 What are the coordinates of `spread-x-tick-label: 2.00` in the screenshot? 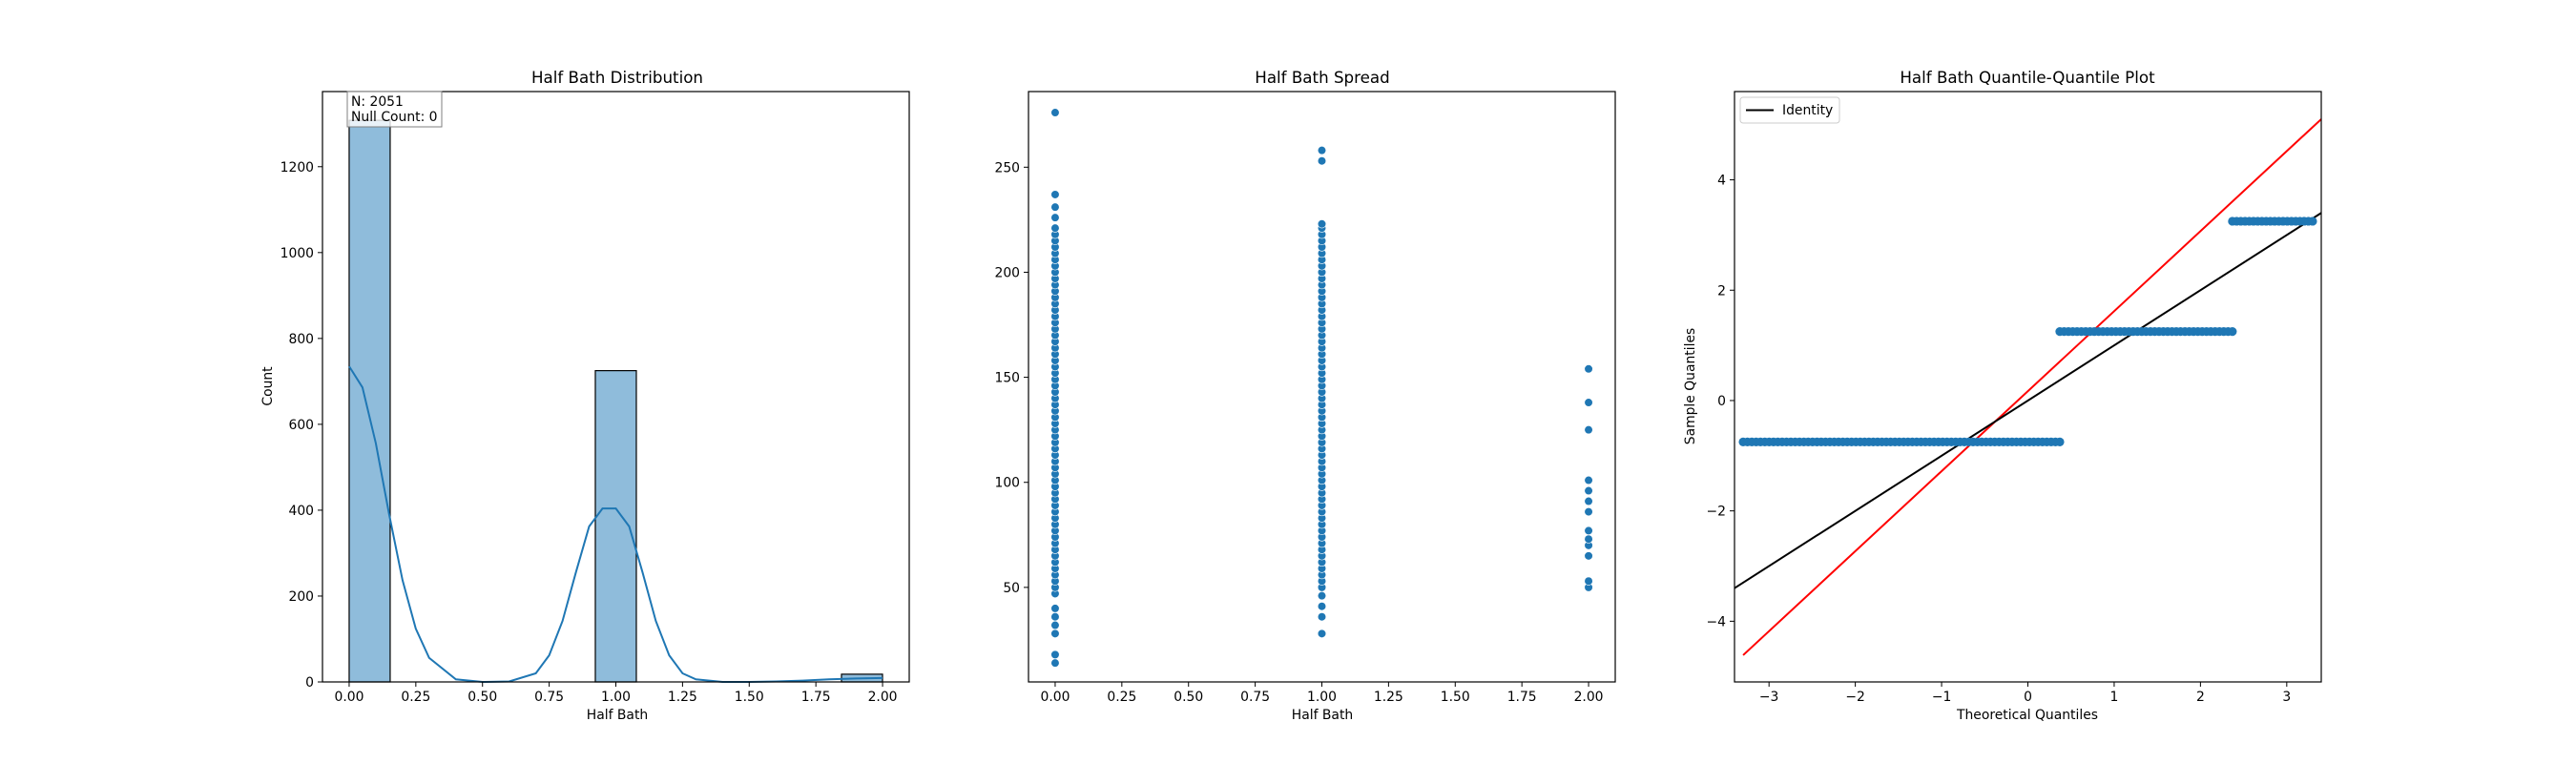 It's located at (1589, 697).